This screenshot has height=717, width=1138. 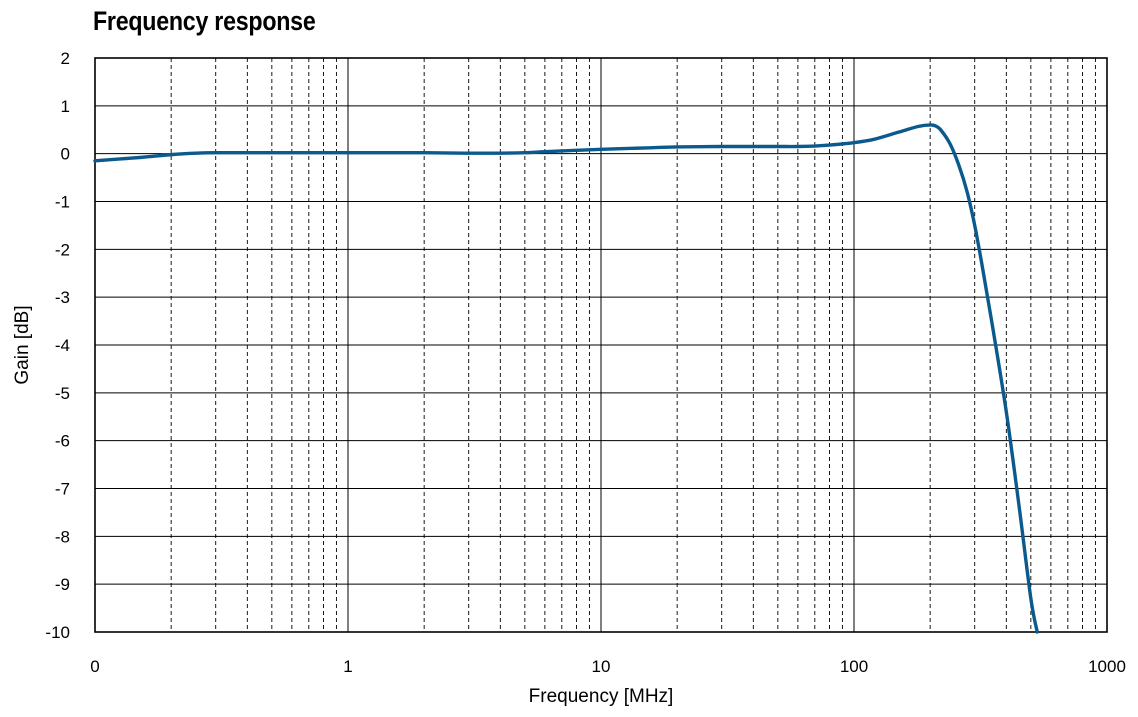 I want to click on y-tick-label: -6, so click(x=62, y=441).